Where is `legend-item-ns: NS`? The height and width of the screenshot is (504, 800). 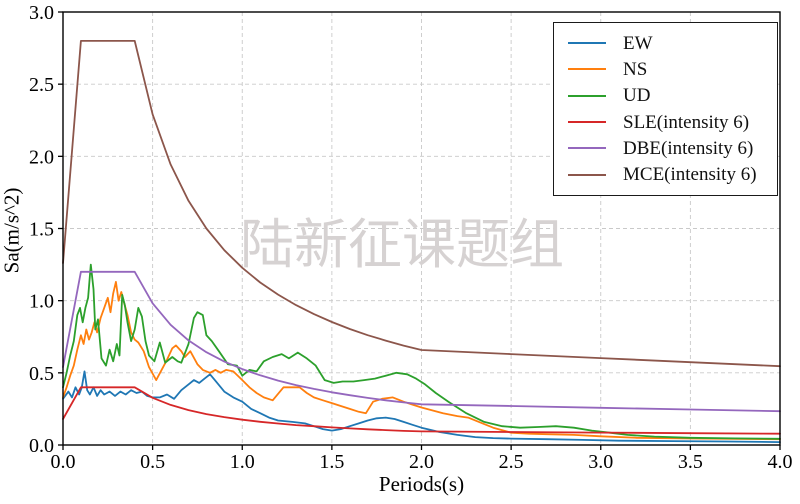 legend-item-ns: NS is located at coordinates (670, 69).